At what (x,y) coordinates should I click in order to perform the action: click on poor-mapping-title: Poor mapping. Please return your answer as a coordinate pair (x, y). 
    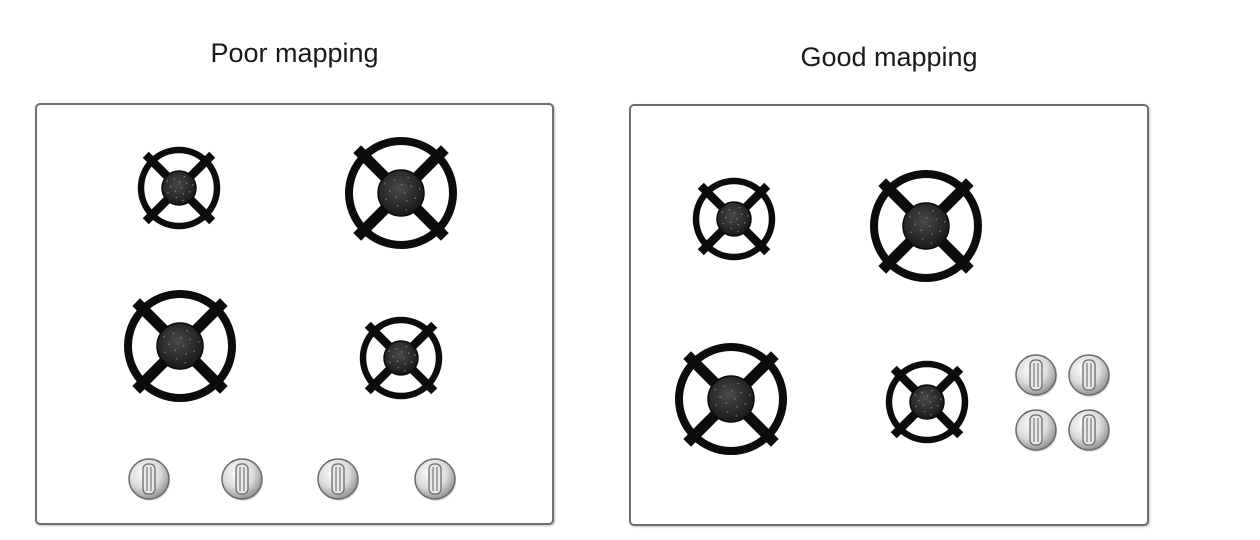
    Looking at the image, I should click on (294, 53).